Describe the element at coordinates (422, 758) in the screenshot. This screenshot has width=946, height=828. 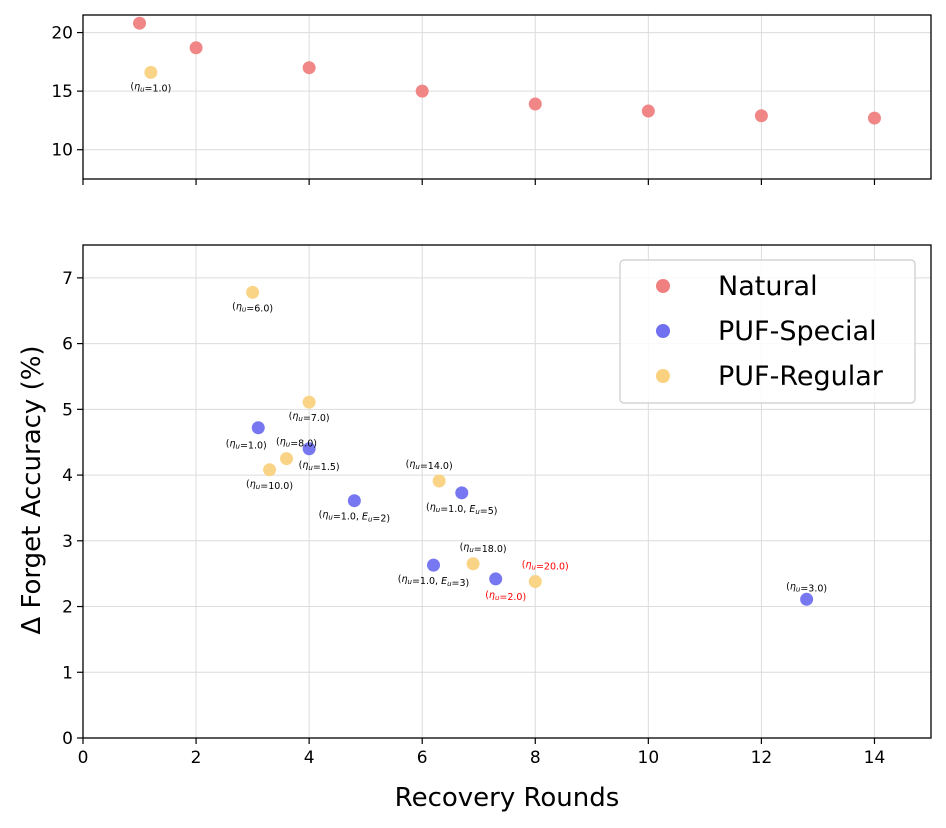
I see `x-tick-label: 6` at that location.